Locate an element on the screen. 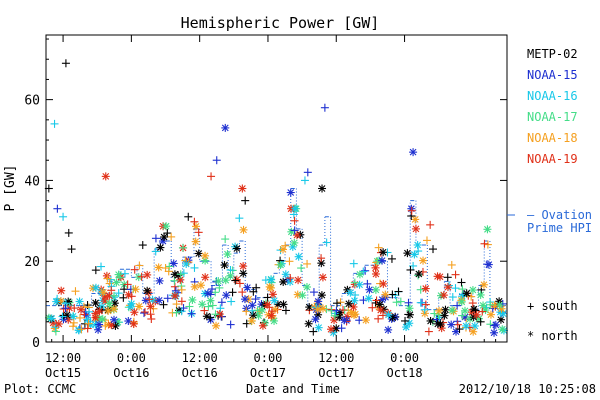 Image resolution: width=600 pixels, height=400 pixels. x-tick-label-date: Oct15 is located at coordinates (63, 373).